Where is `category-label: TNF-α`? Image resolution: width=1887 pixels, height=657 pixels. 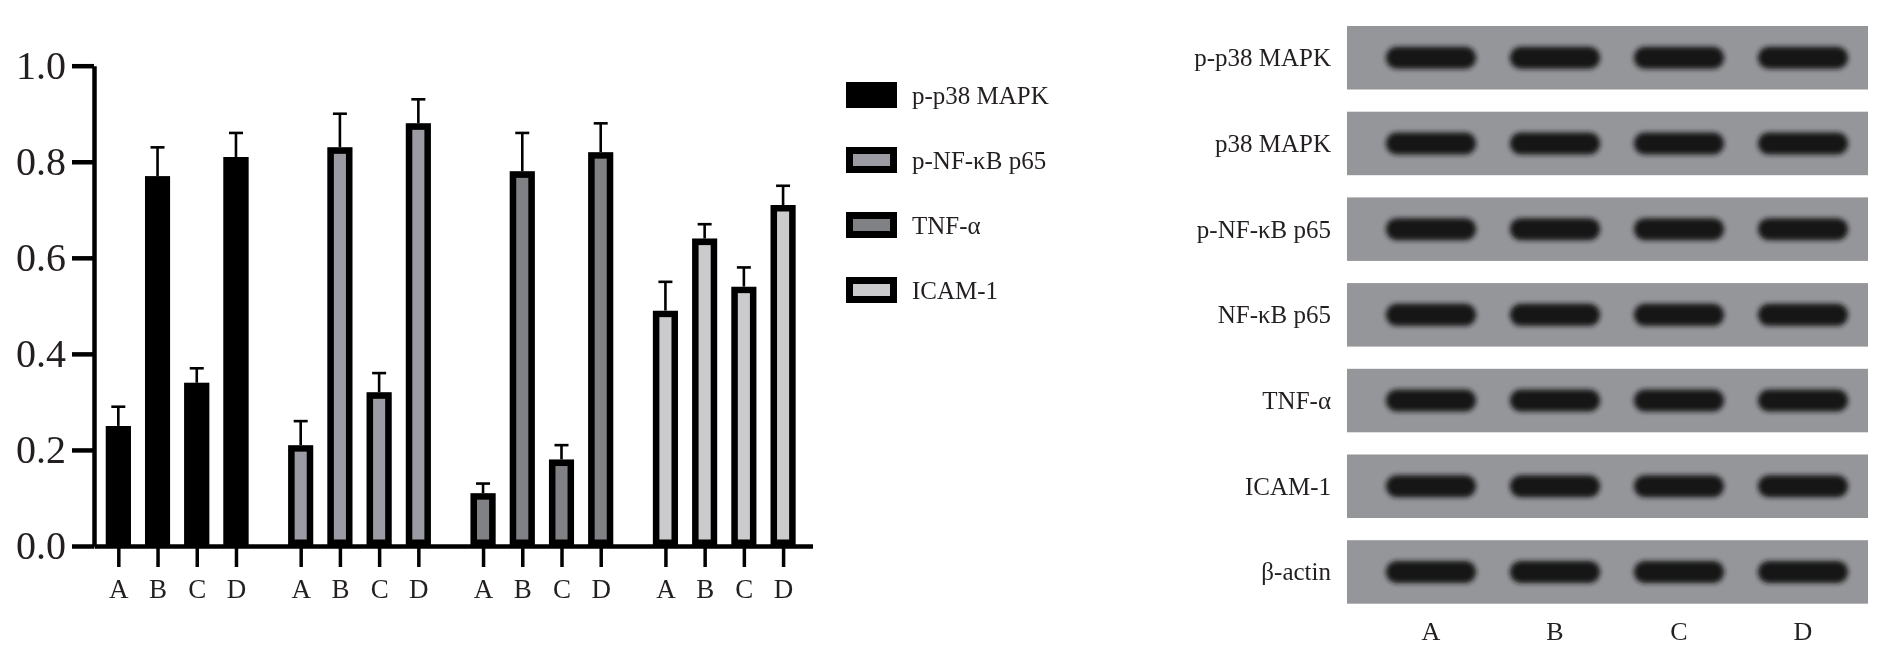
category-label: TNF-α is located at coordinates (1296, 401).